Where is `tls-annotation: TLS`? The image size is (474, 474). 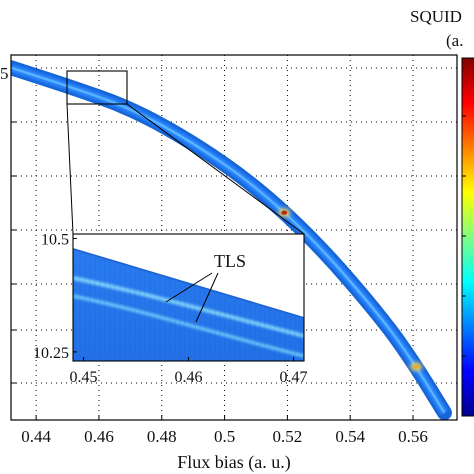
tls-annotation: TLS is located at coordinates (230, 261).